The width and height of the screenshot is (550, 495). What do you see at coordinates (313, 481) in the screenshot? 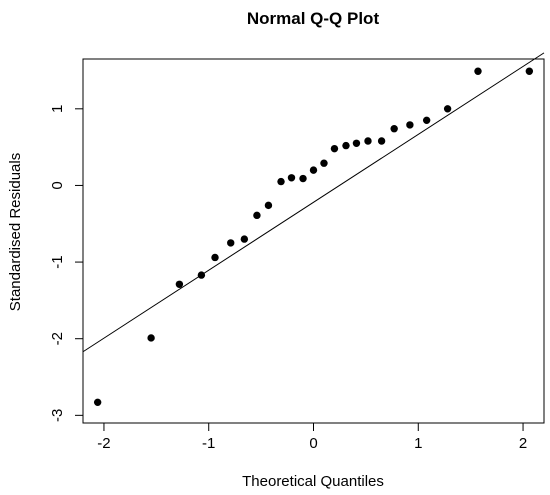
I see `x-axis-title: Theoretical Quantiles` at bounding box center [313, 481].